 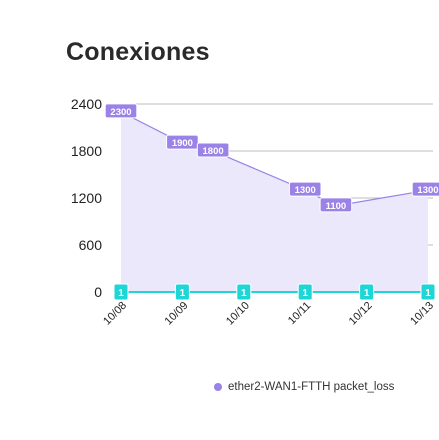 I want to click on legend-label: ether2-WAN1-FTTH packet_loss, so click(x=311, y=387).